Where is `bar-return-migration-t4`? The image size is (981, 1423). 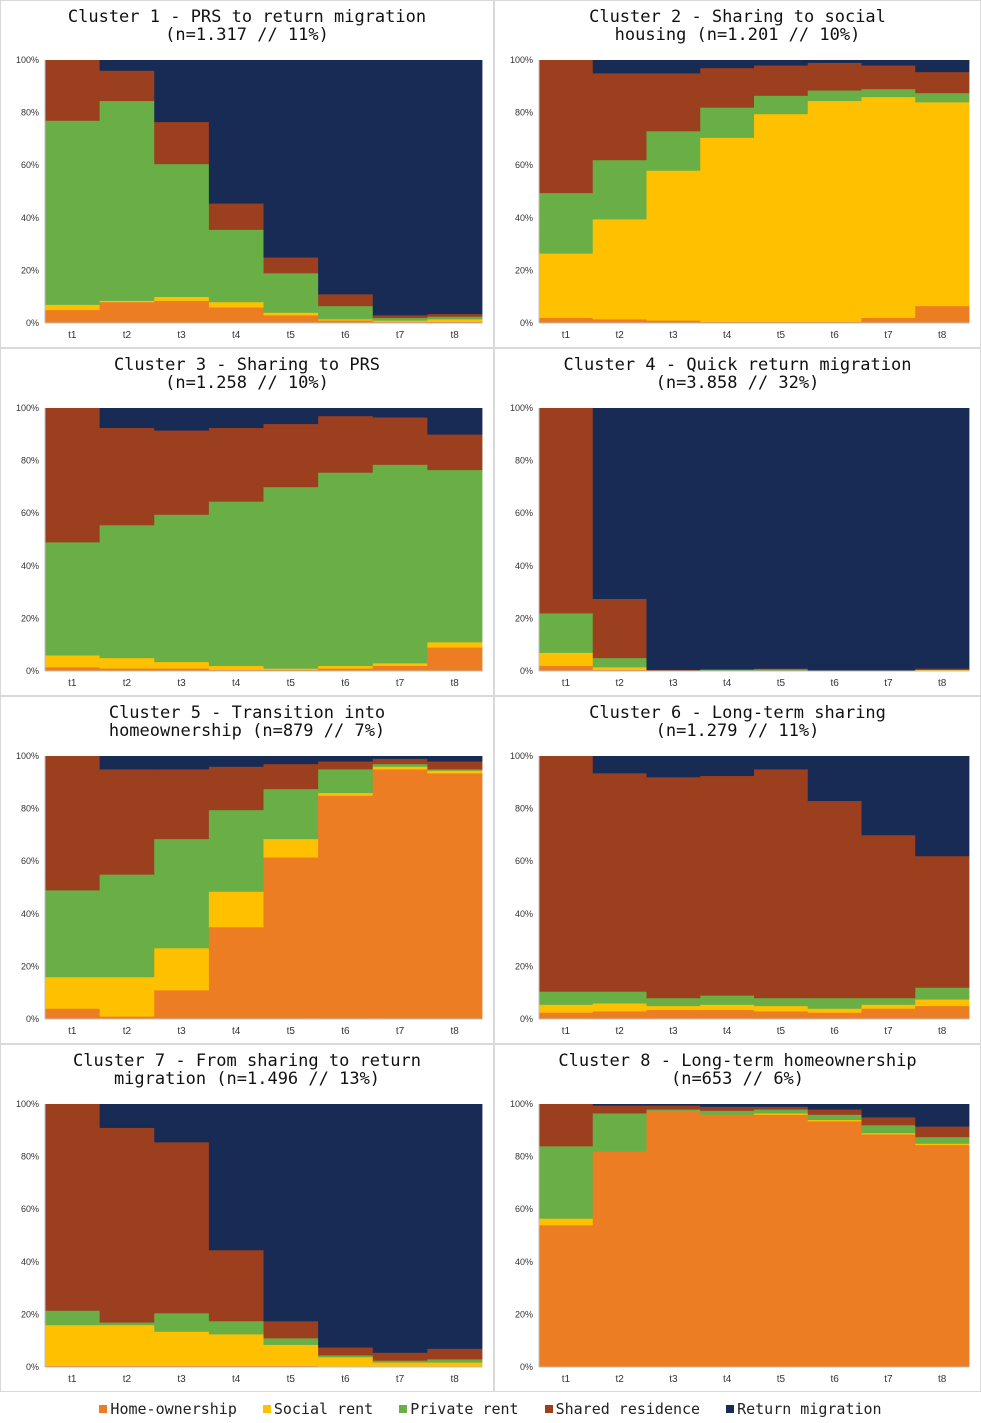 bar-return-migration-t4 is located at coordinates (727, 1105).